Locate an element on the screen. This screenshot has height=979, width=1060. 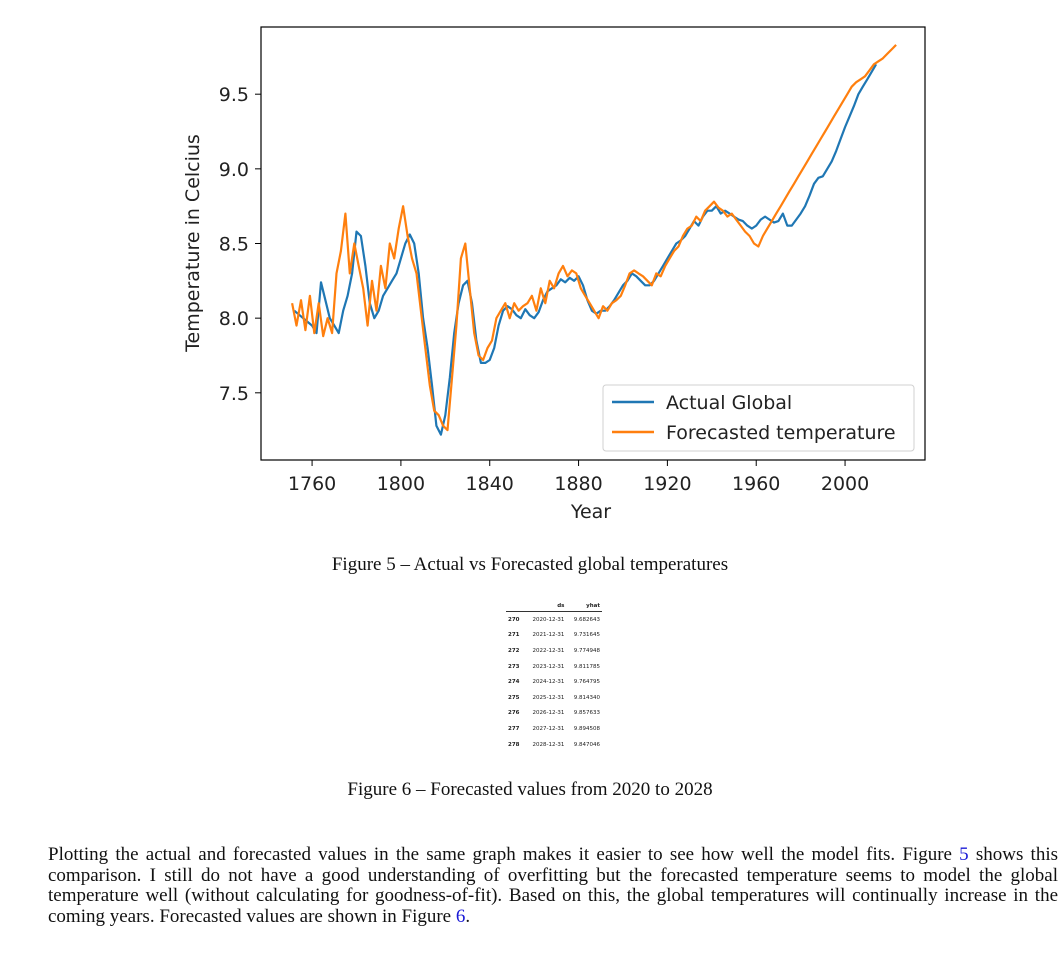
table-cell-index: 273 is located at coordinates (514, 666).